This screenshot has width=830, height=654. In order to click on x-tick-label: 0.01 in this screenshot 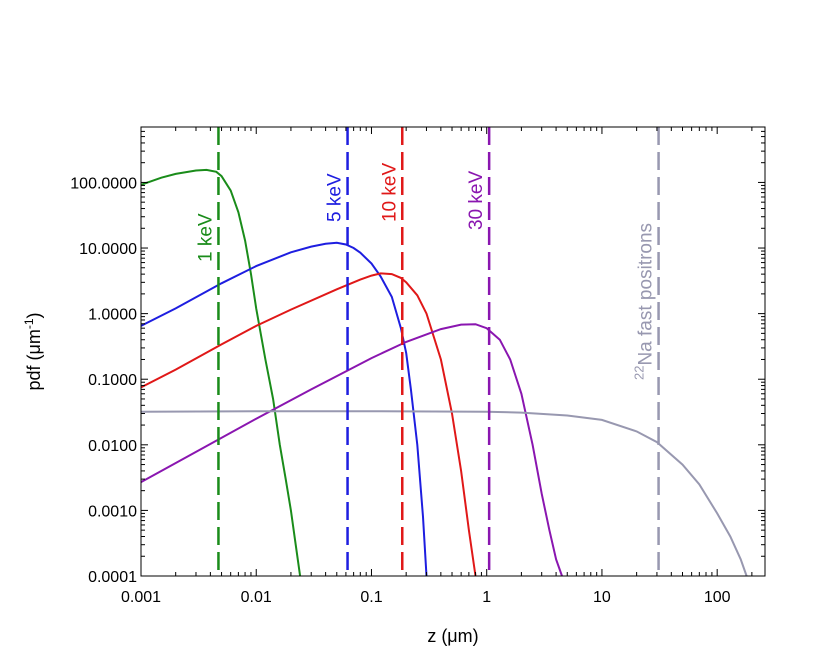, I will do `click(256, 597)`.